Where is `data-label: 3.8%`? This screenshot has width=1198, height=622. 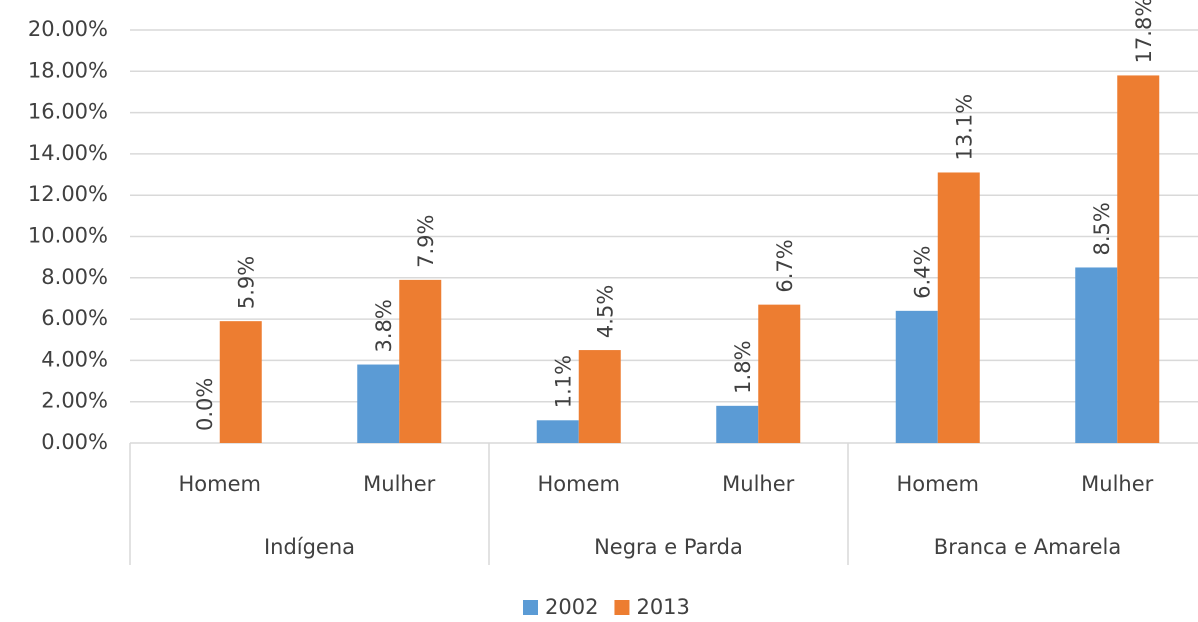
data-label: 3.8% is located at coordinates (384, 325).